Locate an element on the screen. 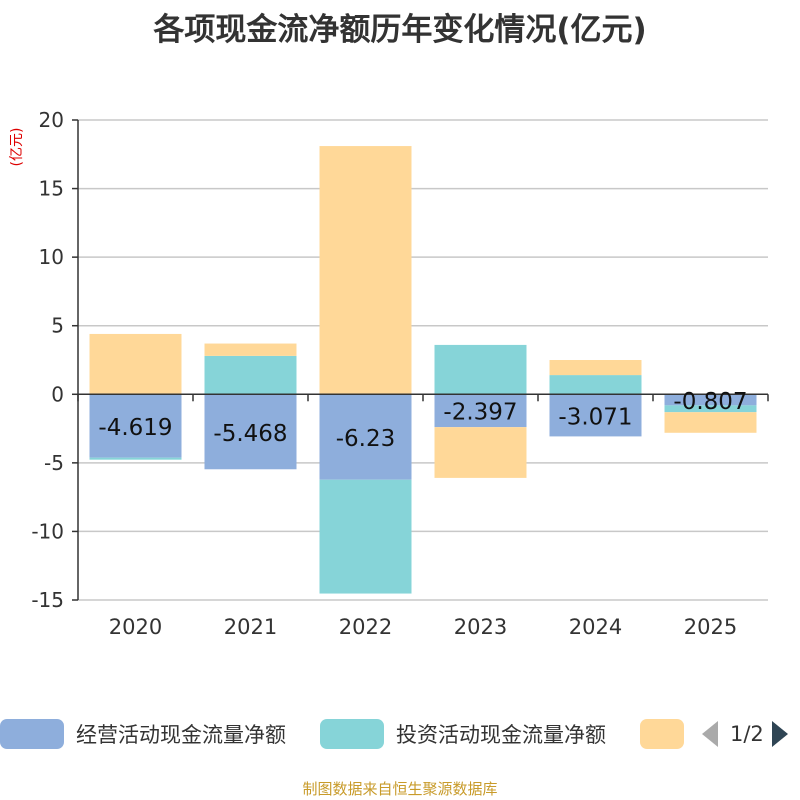  legend-item-financing is located at coordinates (668, 734).